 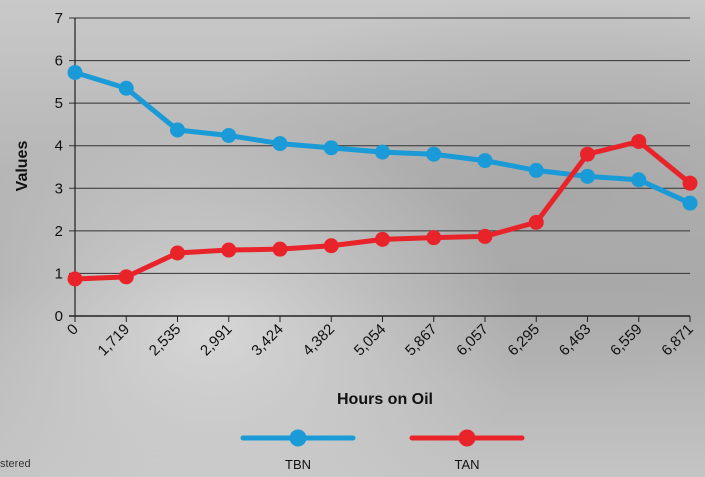 What do you see at coordinates (298, 464) in the screenshot?
I see `legend-label-tbn: TBN` at bounding box center [298, 464].